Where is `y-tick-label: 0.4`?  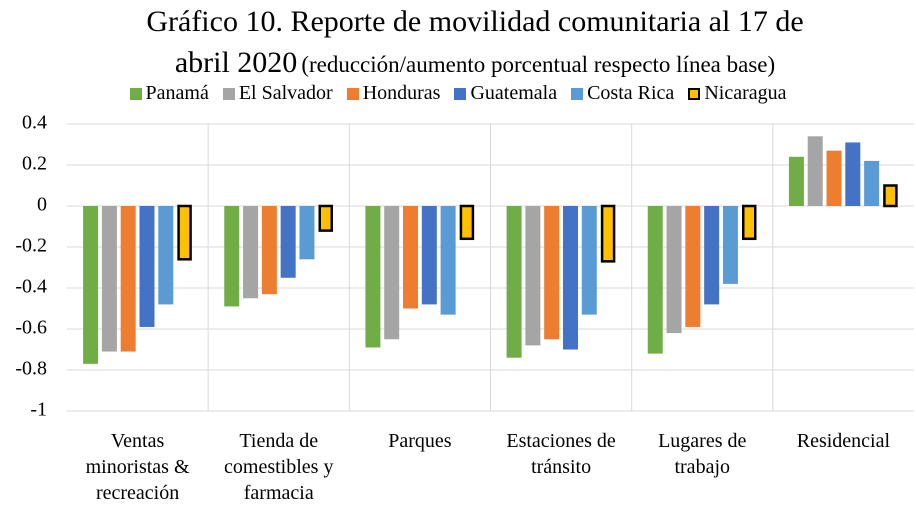 y-tick-label: 0.4 is located at coordinates (34, 123).